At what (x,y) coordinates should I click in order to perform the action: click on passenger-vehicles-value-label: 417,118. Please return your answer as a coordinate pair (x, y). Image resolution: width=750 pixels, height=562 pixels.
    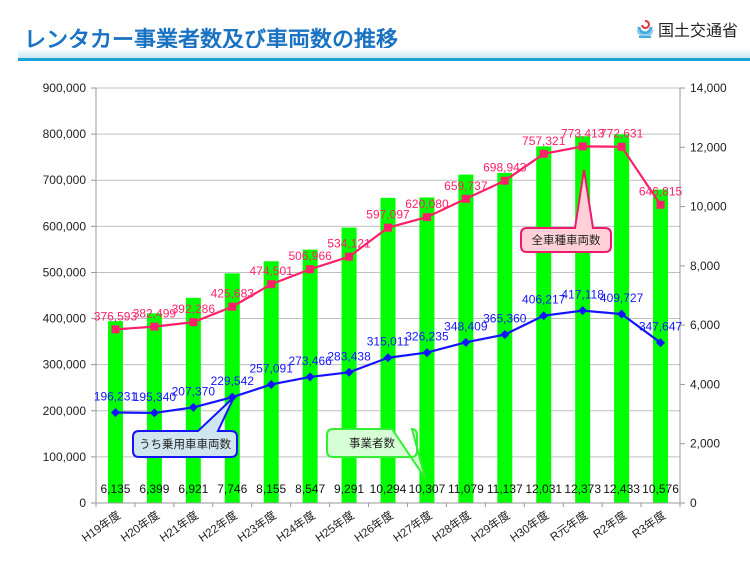
    Looking at the image, I should click on (582, 295).